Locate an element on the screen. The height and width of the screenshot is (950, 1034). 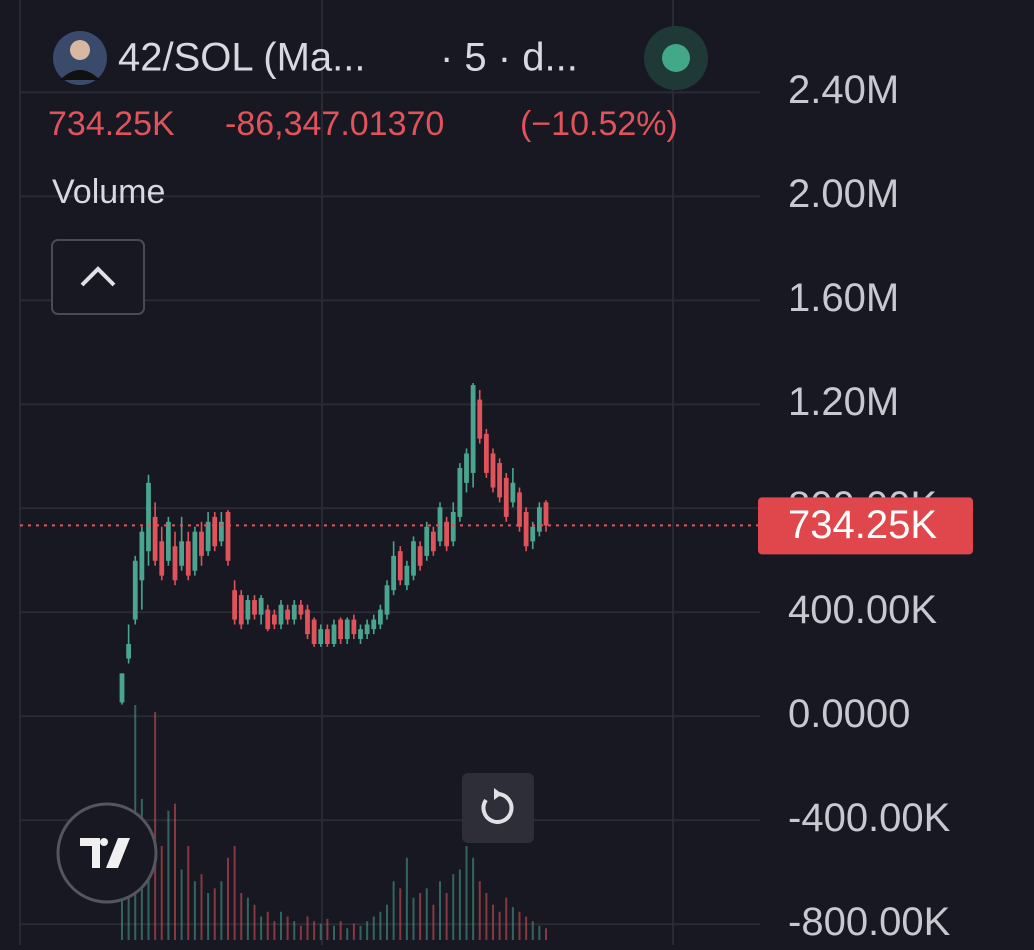
price-tag is located at coordinates (865, 526).